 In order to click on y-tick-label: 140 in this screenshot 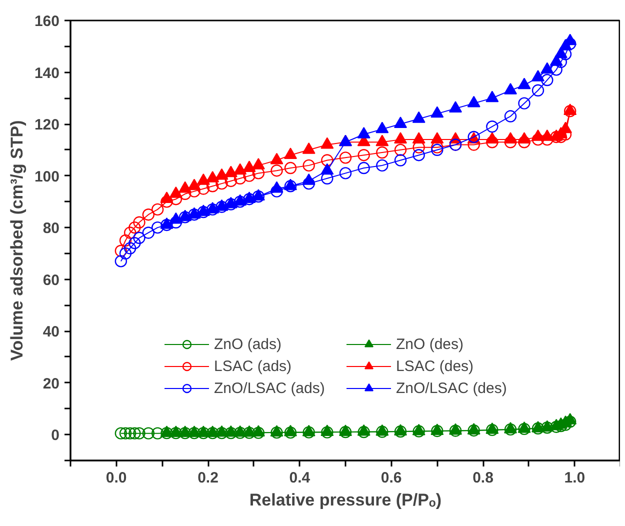, I will do `click(47, 73)`.